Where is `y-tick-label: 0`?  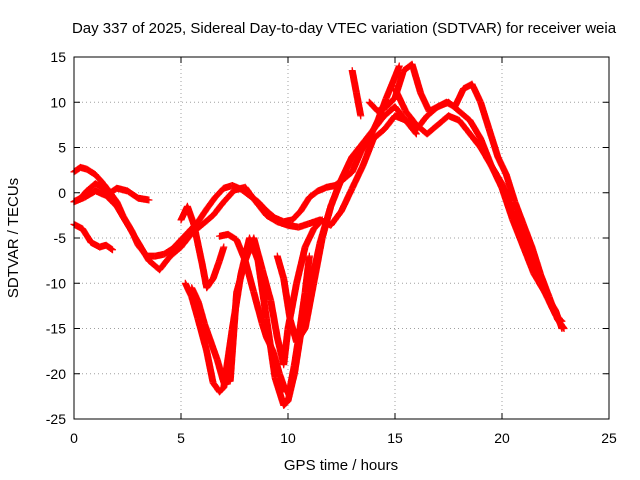 y-tick-label: 0 is located at coordinates (62, 193).